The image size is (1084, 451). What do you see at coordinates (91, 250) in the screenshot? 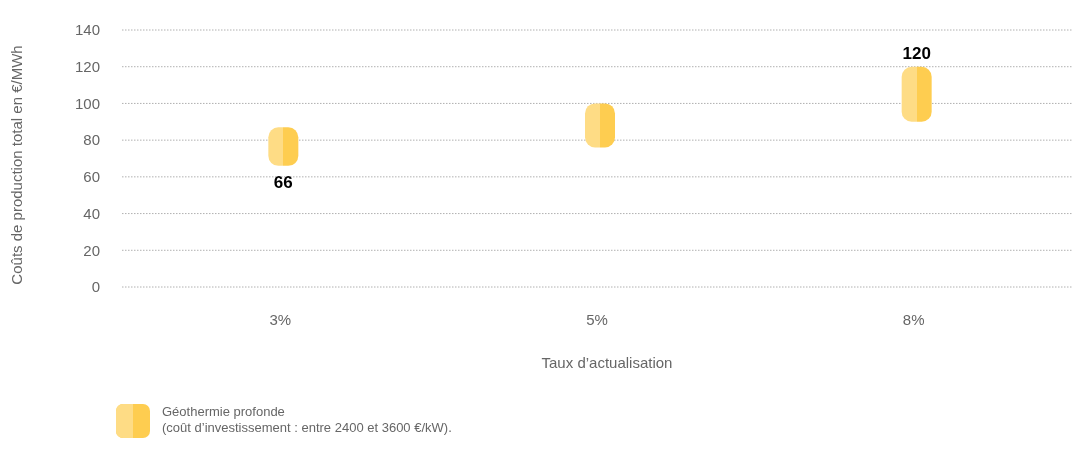
I see `y-tick-label: 20` at bounding box center [91, 250].